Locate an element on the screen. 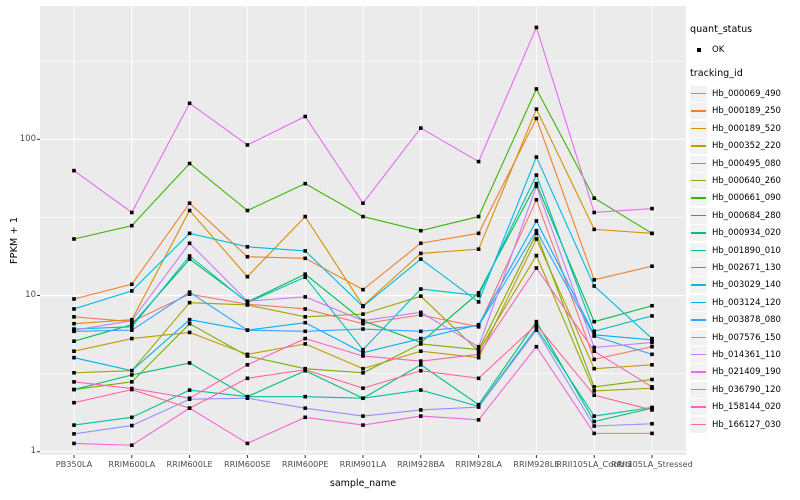  x-tick-label-RRIM928BA: RRIM928BA is located at coordinates (420, 464).